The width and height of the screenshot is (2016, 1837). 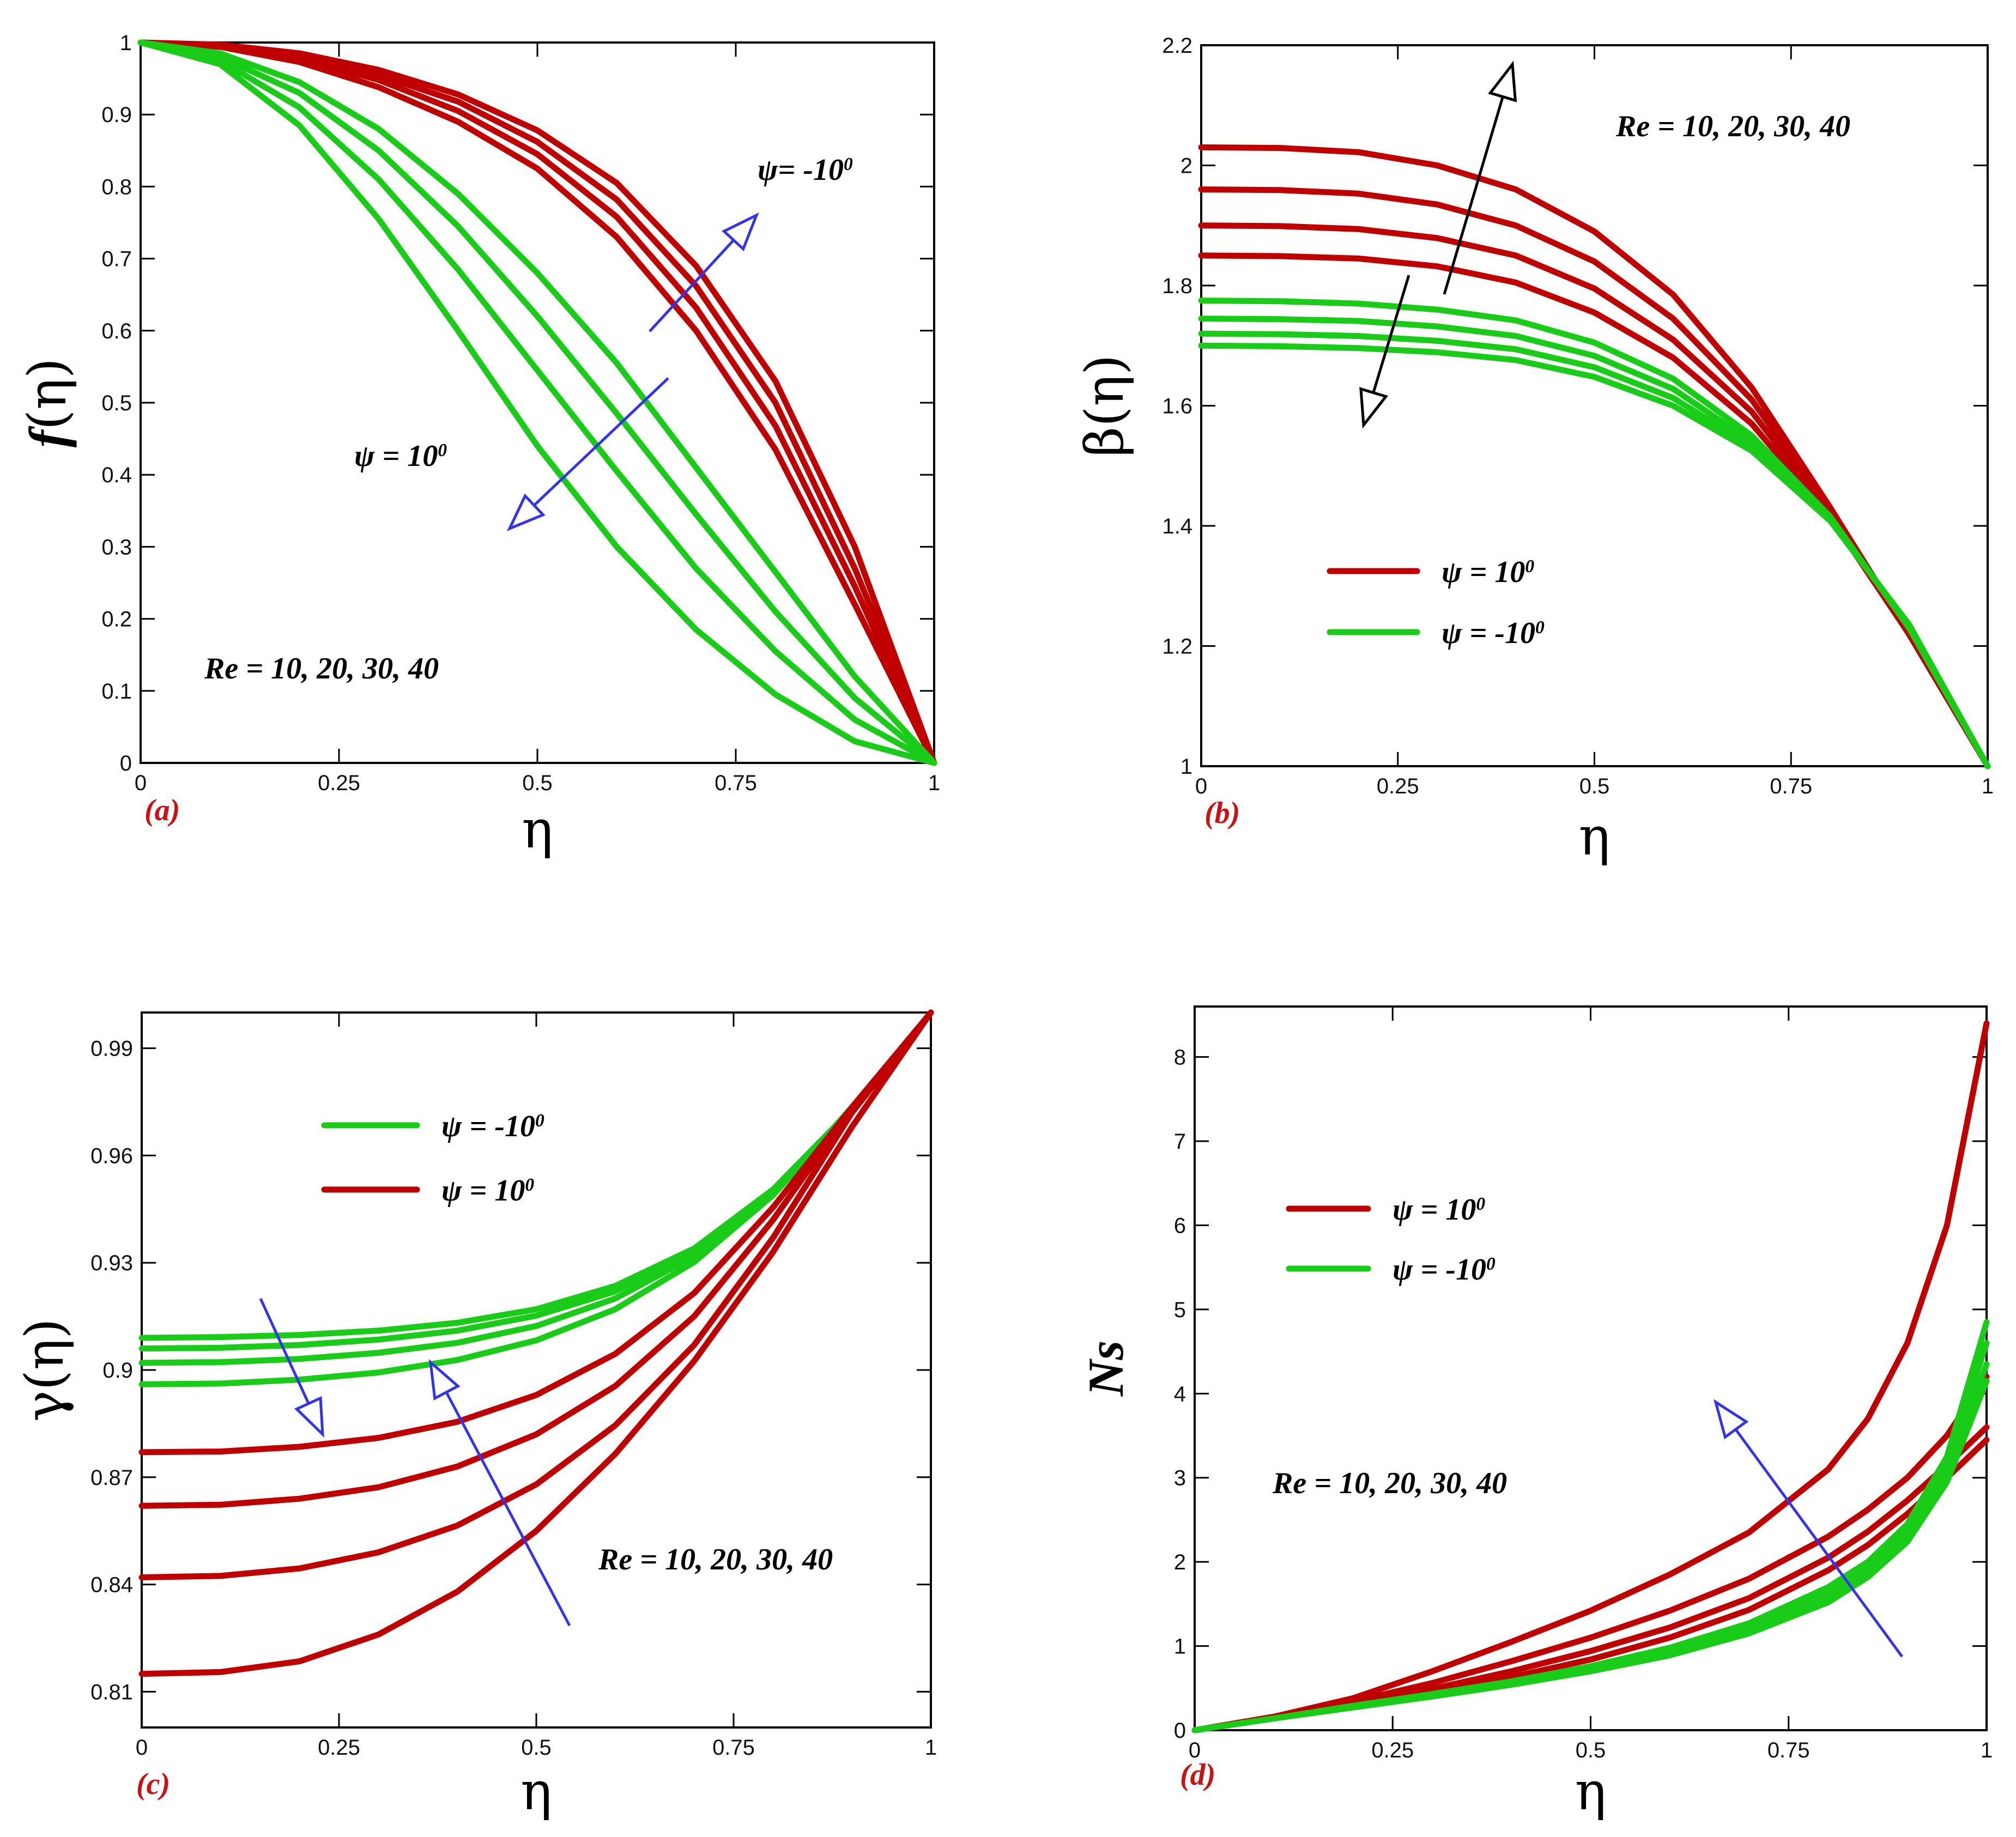 I want to click on panel-label: (a), so click(x=162, y=810).